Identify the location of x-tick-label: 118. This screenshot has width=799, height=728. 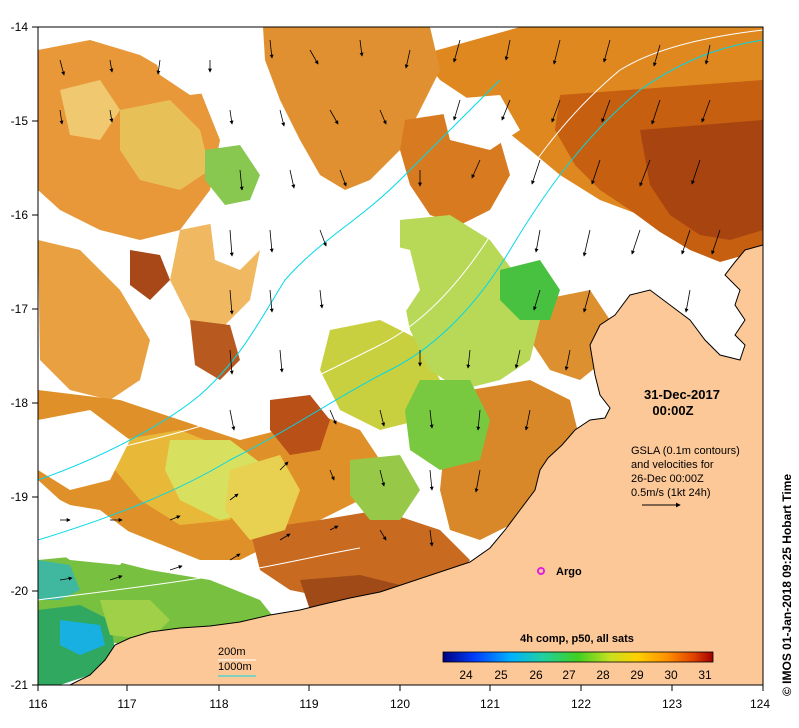
(218, 704).